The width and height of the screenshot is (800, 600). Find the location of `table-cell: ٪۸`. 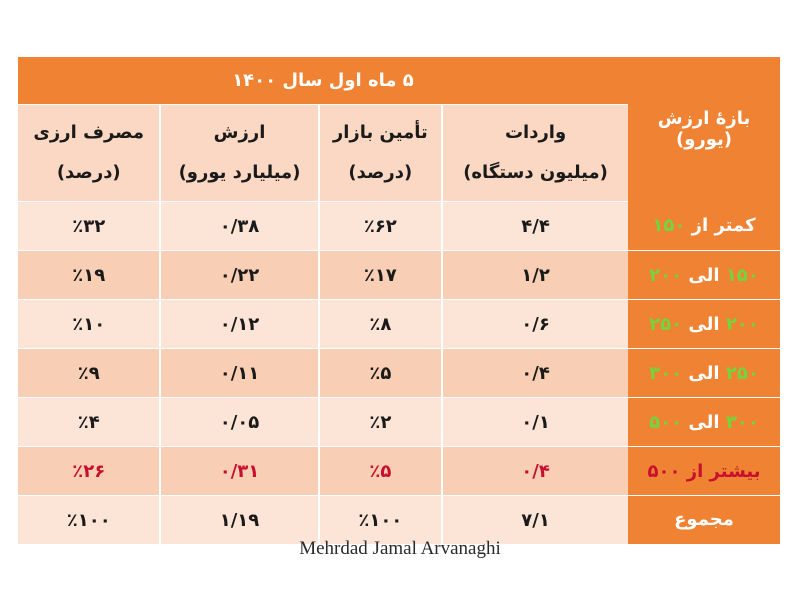

table-cell: ٪۸ is located at coordinates (380, 324).